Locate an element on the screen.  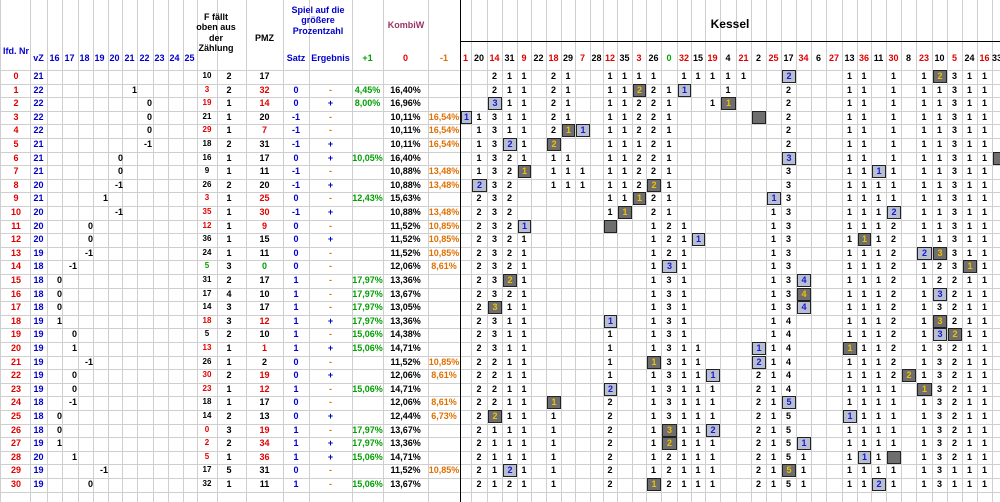
row-f-value: 16 is located at coordinates (207, 157).